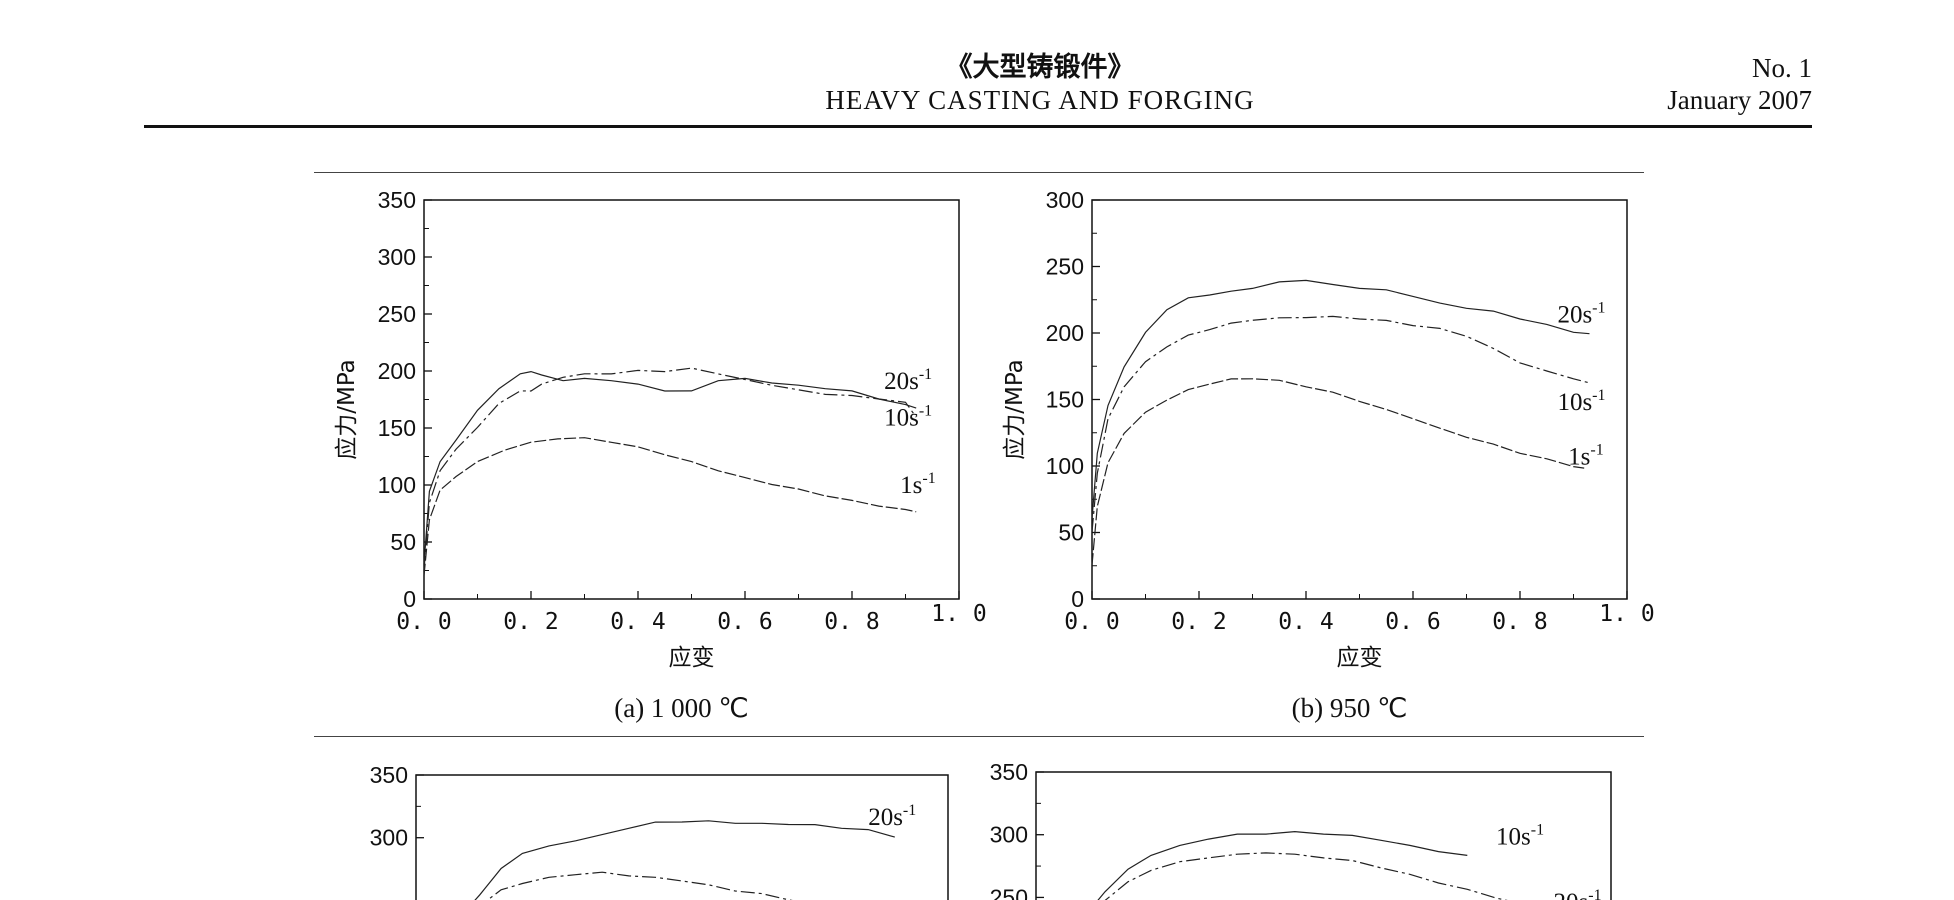  Describe the element at coordinates (1350, 708) in the screenshot. I see `figure-caption: (b) 950 ℃` at that location.